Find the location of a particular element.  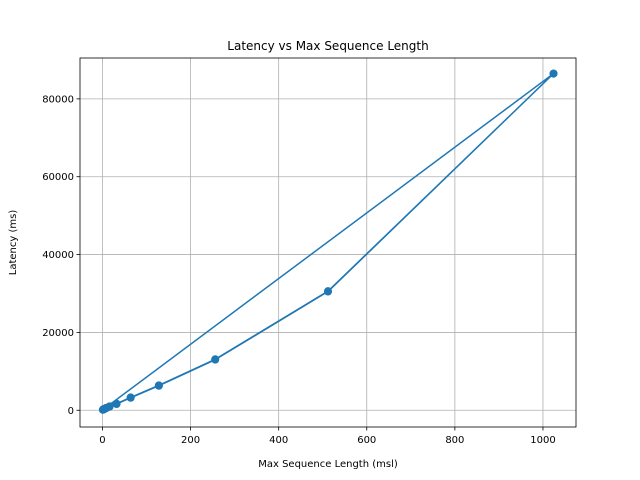

x-tick-label: 600 is located at coordinates (366, 440).